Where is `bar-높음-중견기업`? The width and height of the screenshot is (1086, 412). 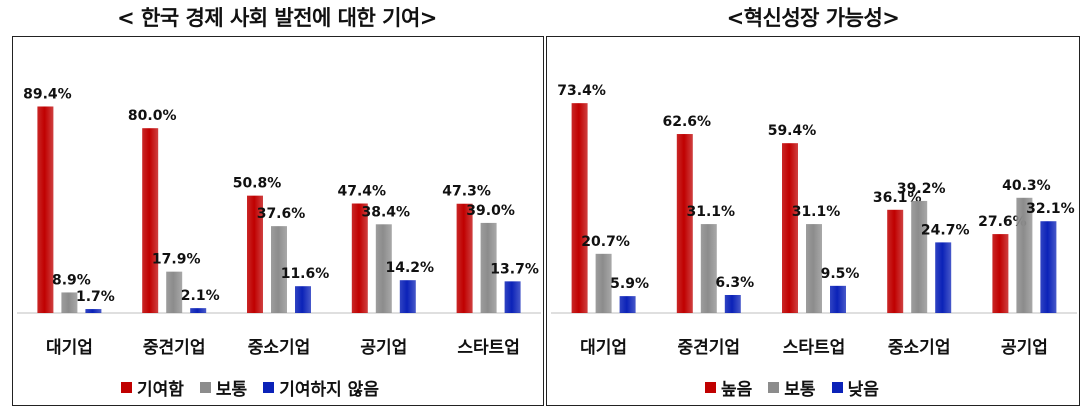
bar-높음-중견기업 is located at coordinates (684, 223).